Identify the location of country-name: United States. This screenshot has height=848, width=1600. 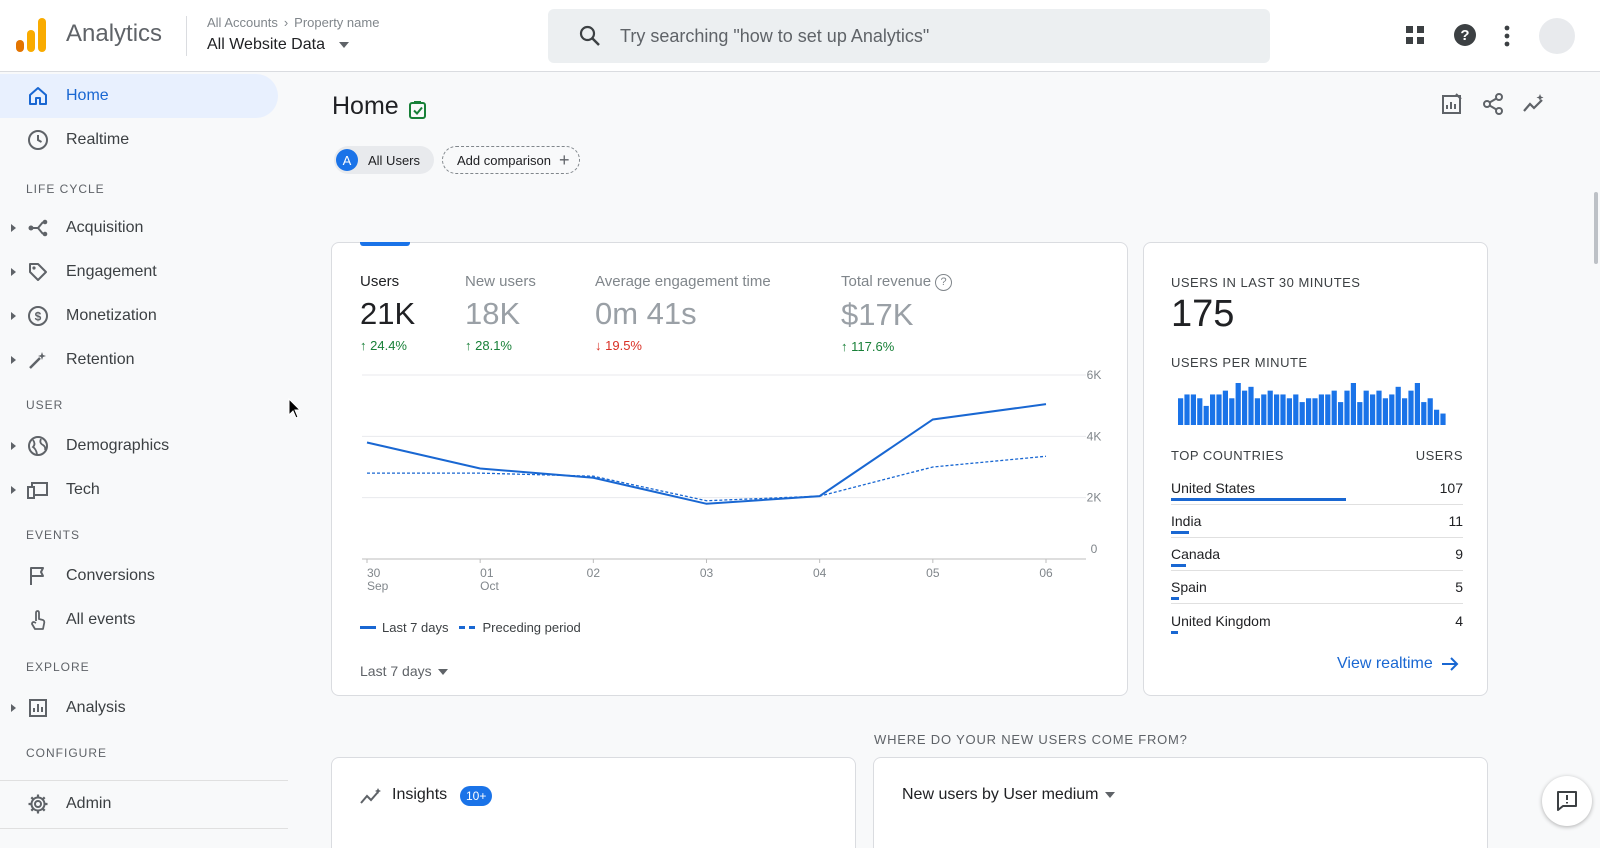
(1213, 488).